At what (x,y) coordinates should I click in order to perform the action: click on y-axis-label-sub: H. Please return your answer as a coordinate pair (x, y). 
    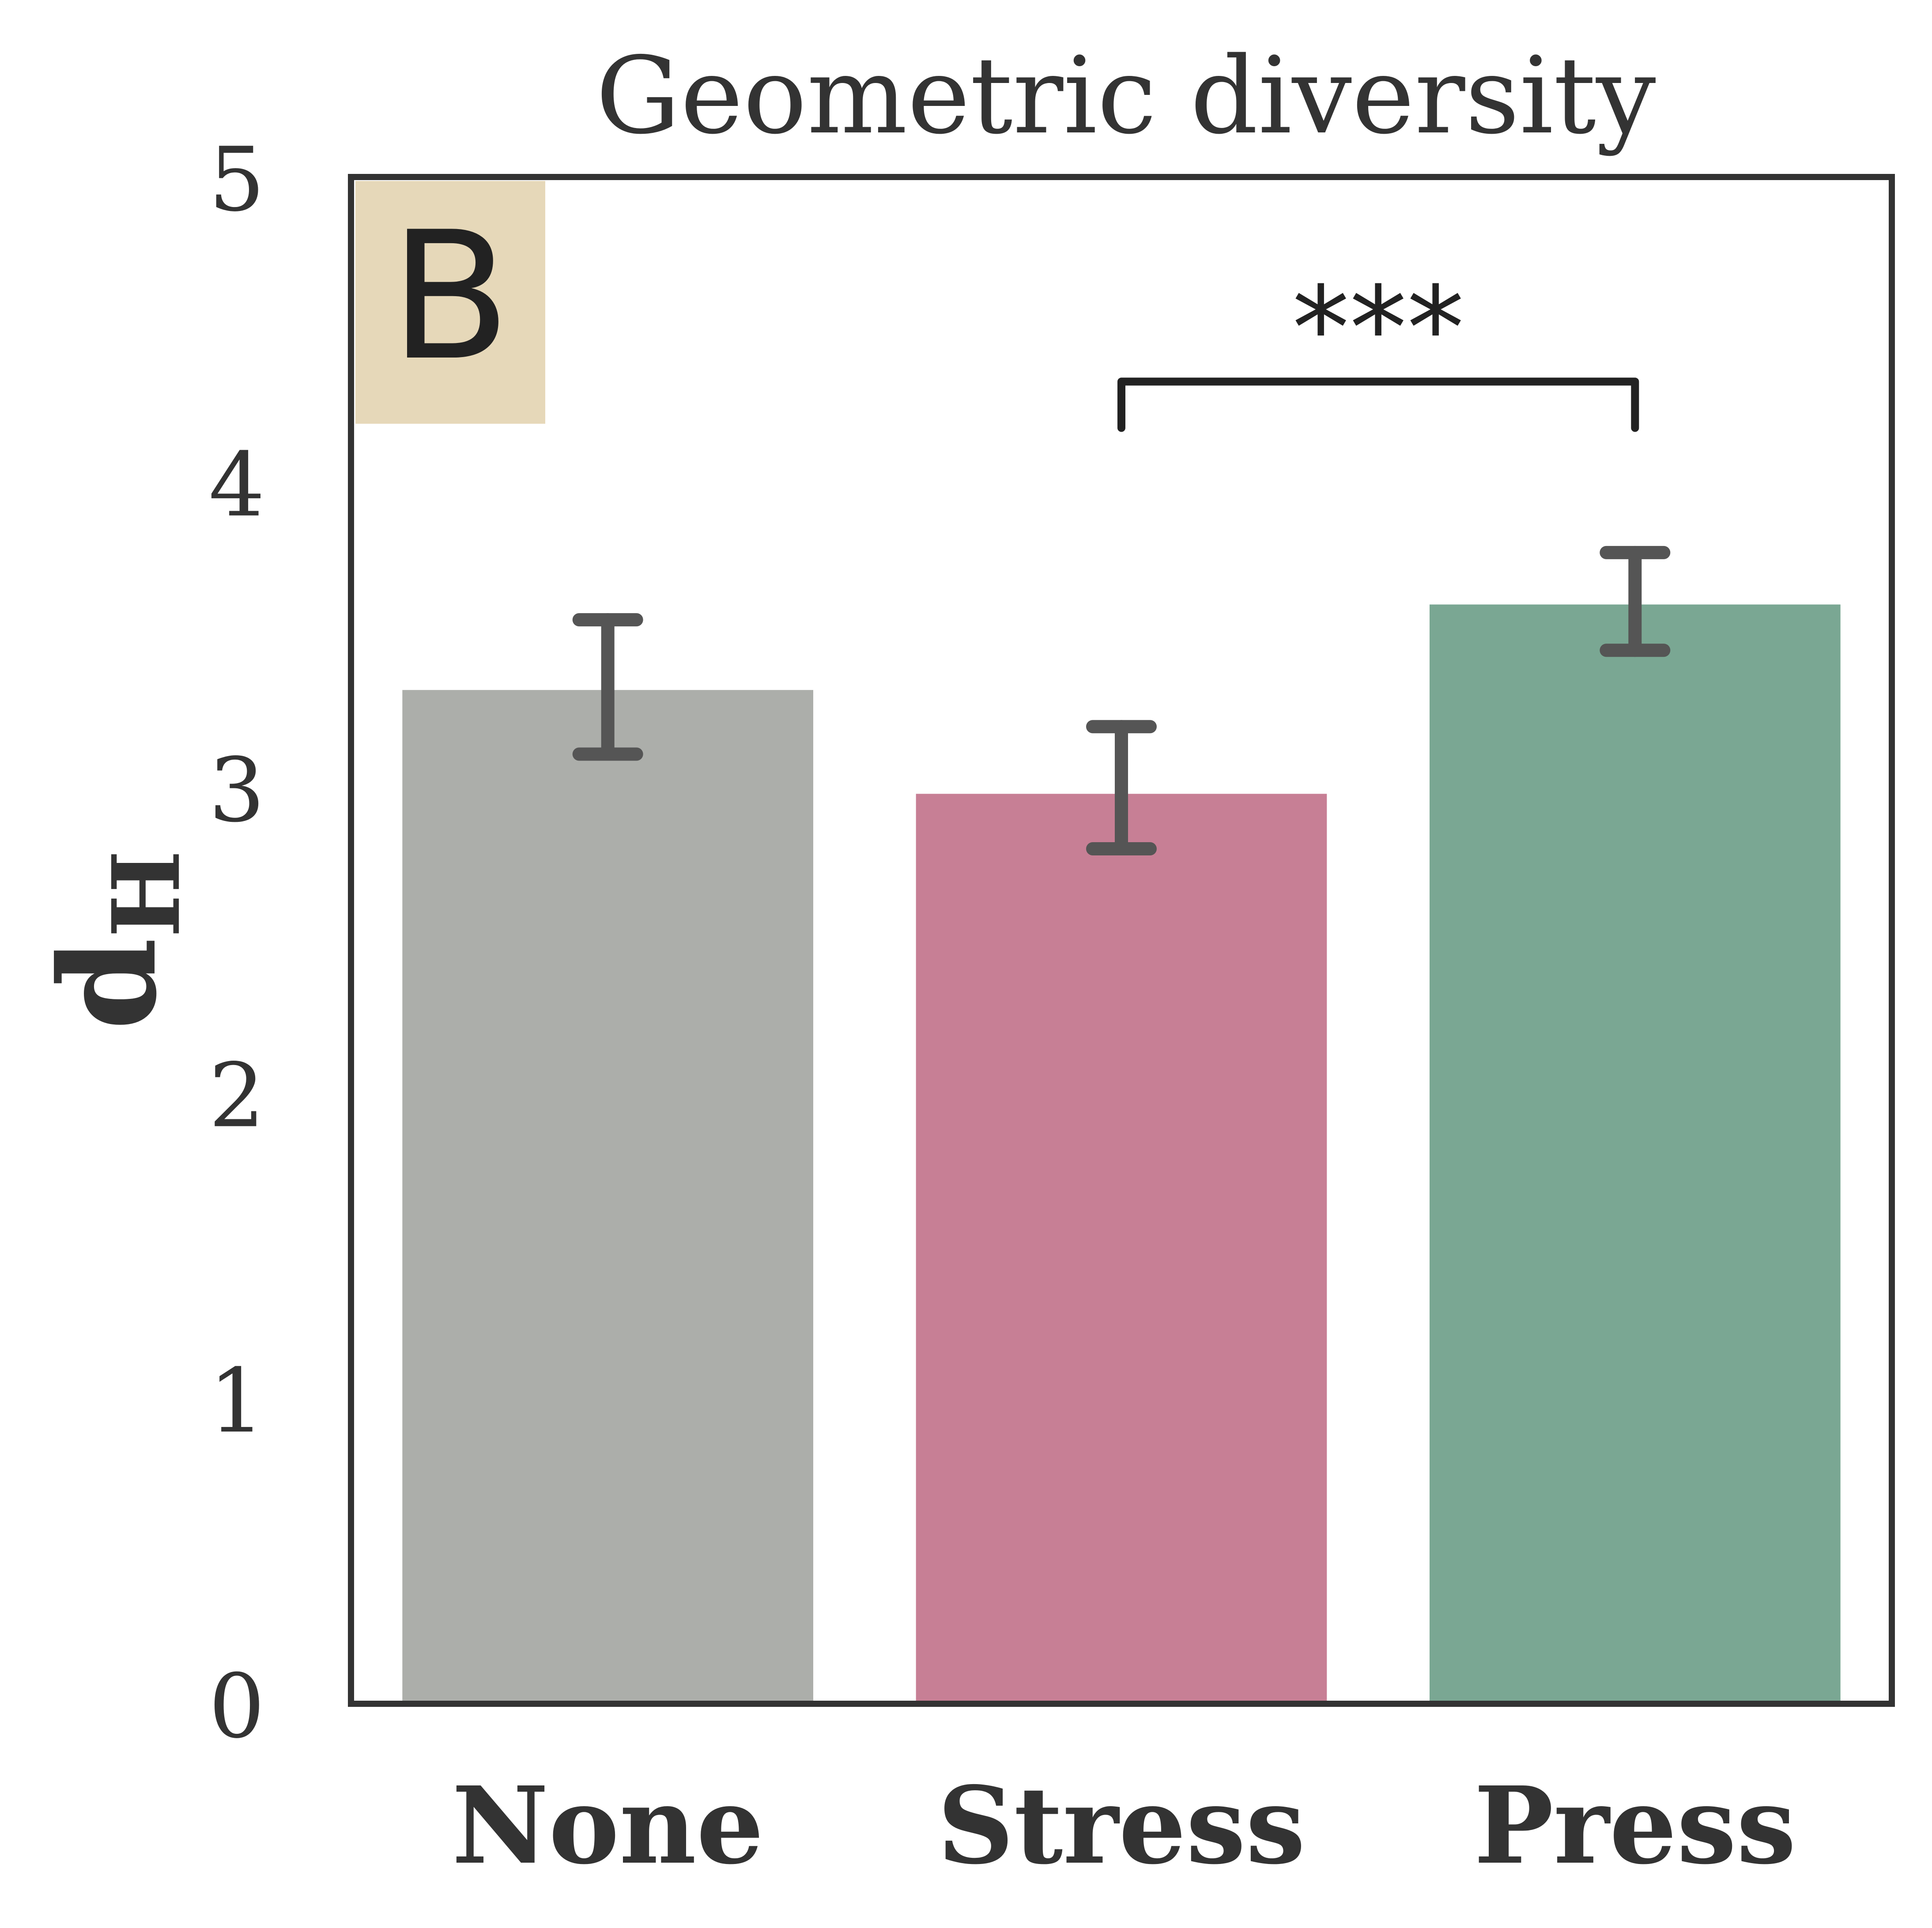
    Looking at the image, I should click on (146, 894).